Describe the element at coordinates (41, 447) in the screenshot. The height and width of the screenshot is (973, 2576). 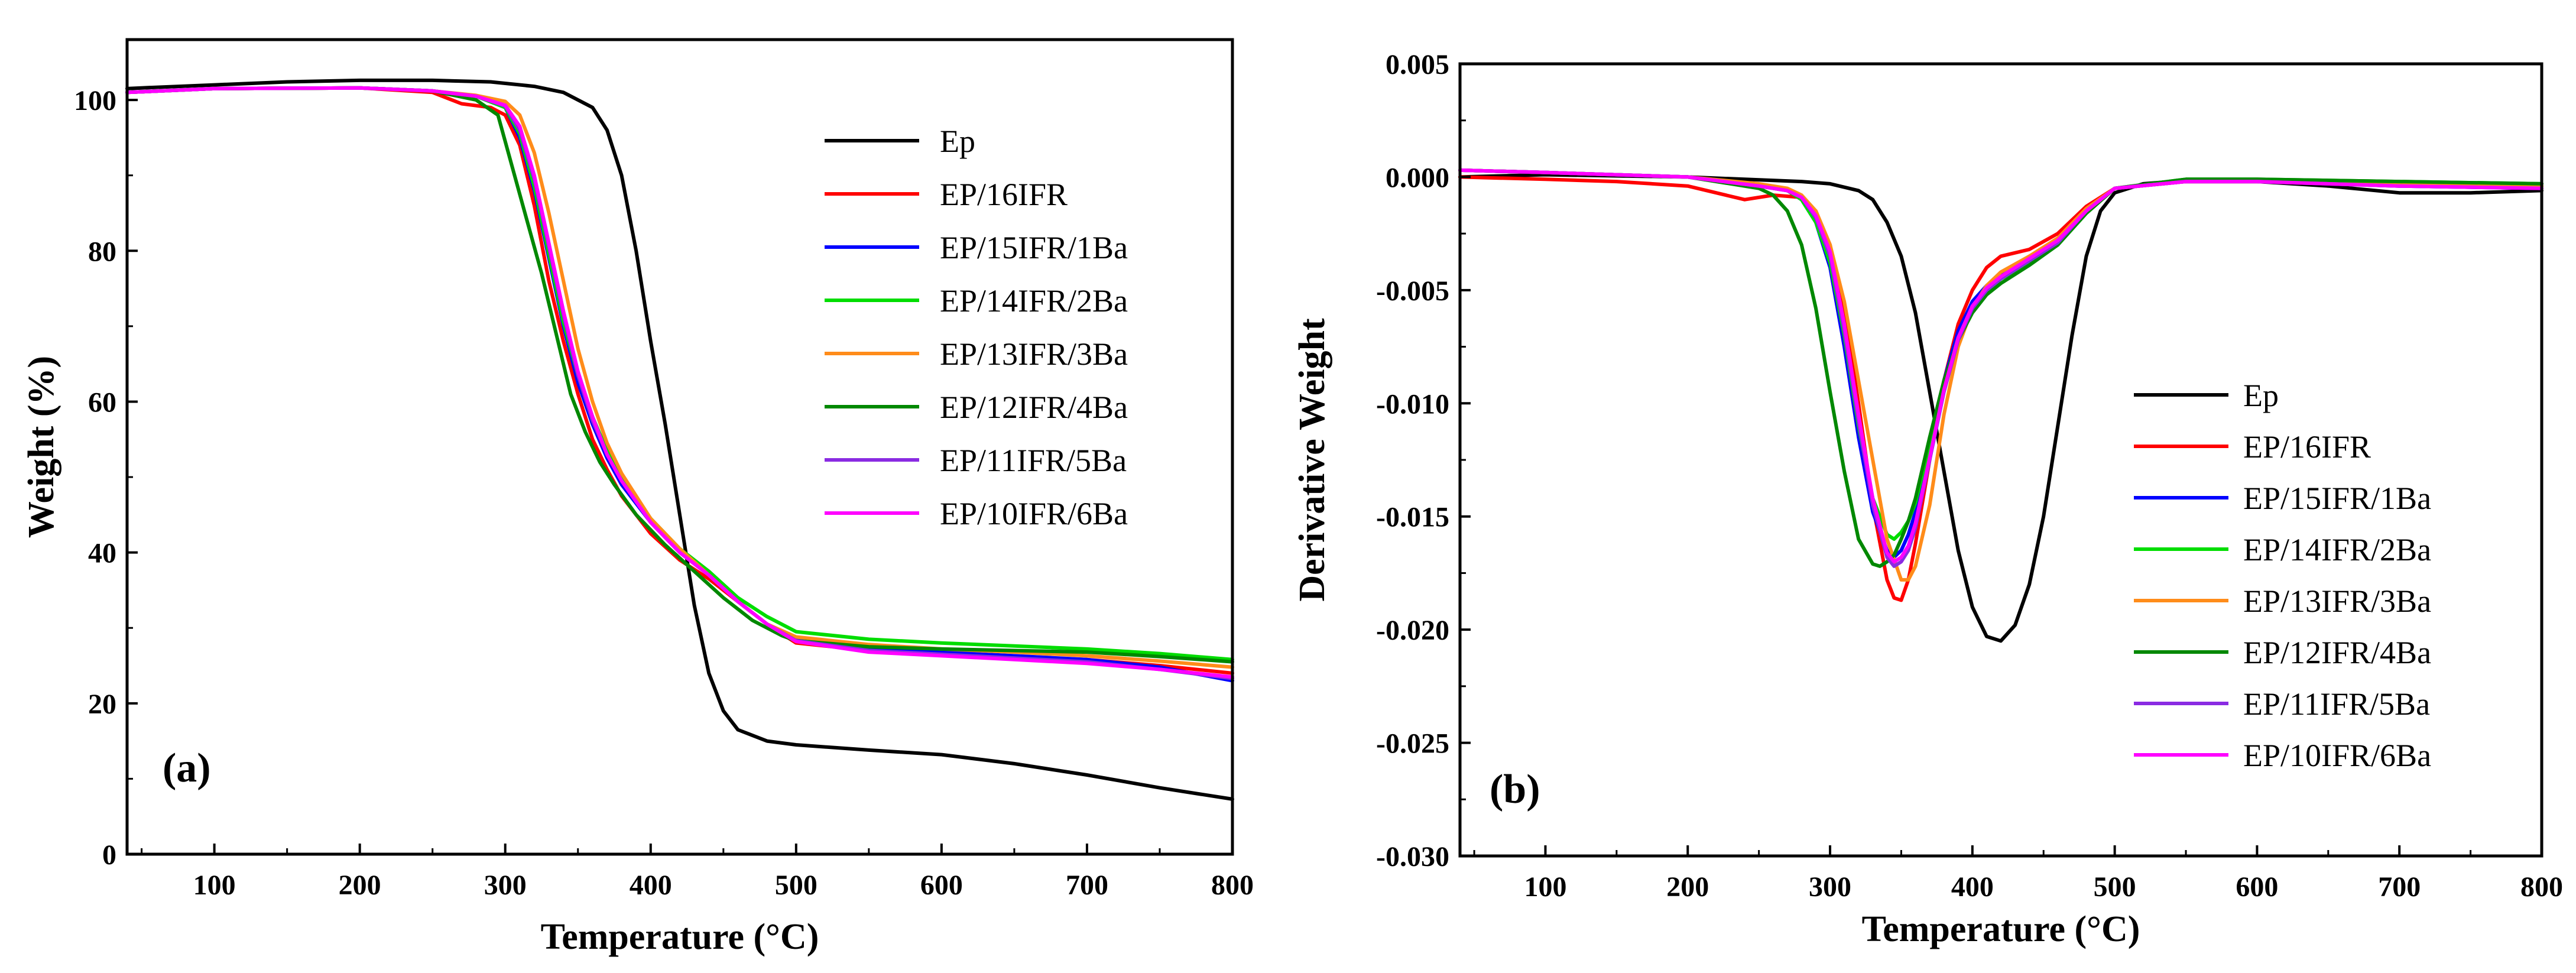
I see `panel-a-y-axis-label: Weight (%)` at that location.